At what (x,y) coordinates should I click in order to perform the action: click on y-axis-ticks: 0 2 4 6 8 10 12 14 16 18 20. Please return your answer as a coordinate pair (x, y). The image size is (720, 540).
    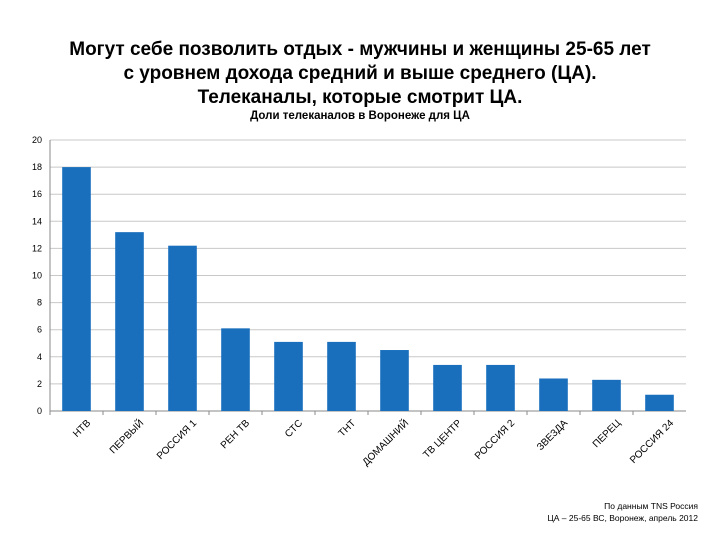
    Looking at the image, I should click on (37, 275).